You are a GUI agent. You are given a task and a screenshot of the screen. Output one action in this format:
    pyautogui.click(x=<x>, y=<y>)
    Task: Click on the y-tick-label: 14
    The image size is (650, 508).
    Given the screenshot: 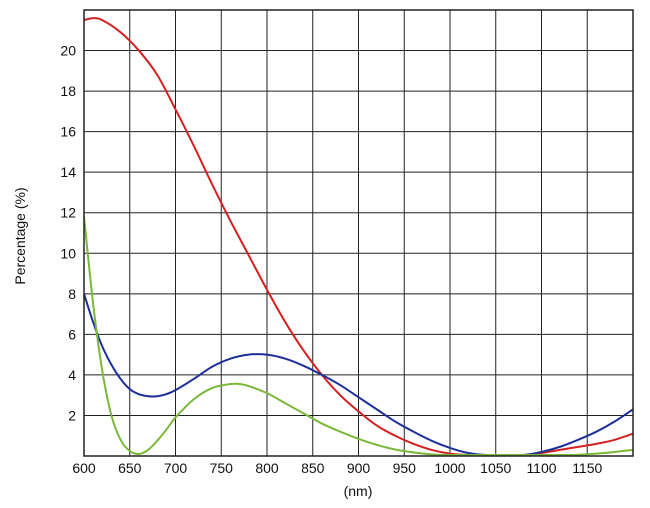 What is the action you would take?
    pyautogui.click(x=68, y=172)
    